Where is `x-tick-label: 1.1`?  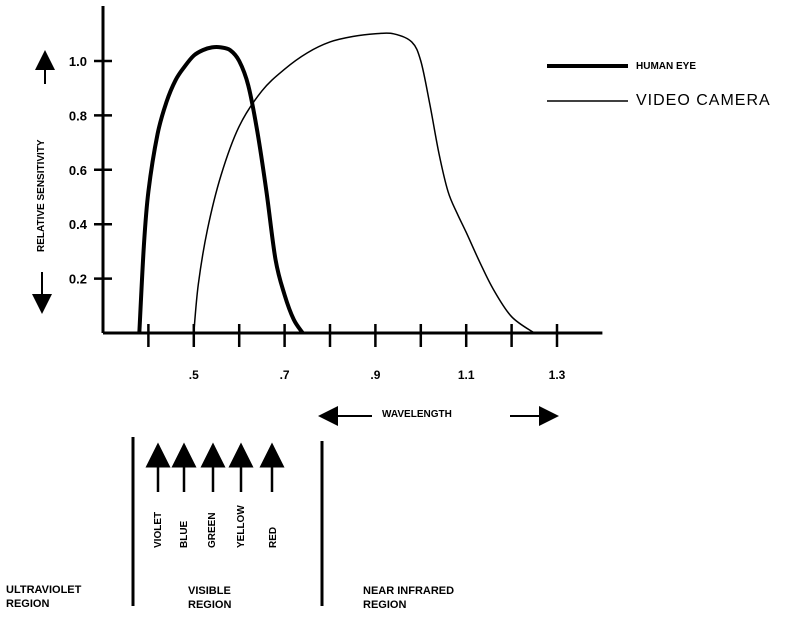 x-tick-label: 1.1 is located at coordinates (466, 375).